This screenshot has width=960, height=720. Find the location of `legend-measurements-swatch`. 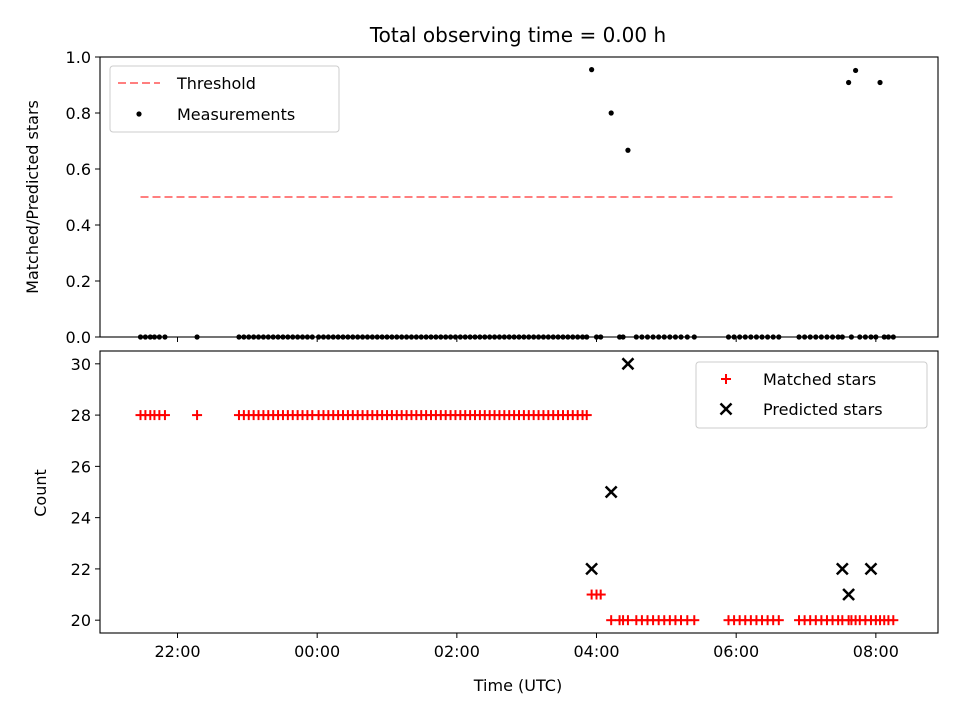

legend-measurements-swatch is located at coordinates (139, 114).